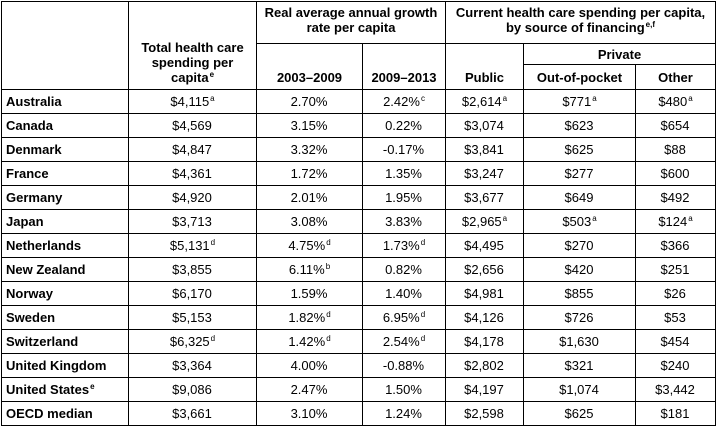  Describe the element at coordinates (484, 293) in the screenshot. I see `public-value: $4,981` at that location.